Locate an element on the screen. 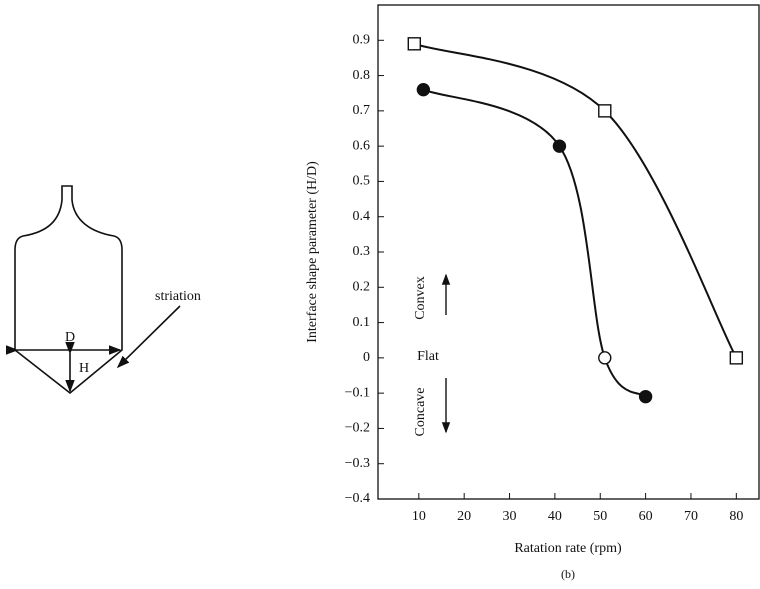 This screenshot has width=760, height=589. y-tick-label: 0.3 is located at coordinates (362, 251).